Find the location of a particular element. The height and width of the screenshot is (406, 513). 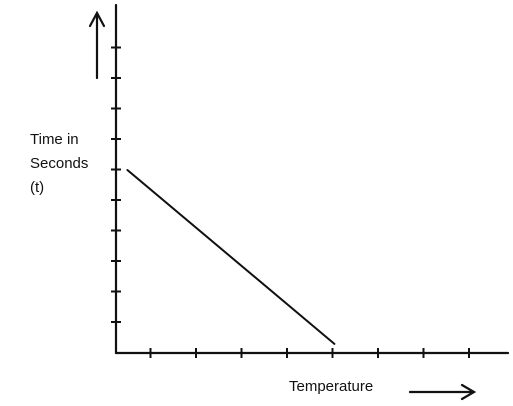

y-label-line-3: (t) is located at coordinates (37, 187).